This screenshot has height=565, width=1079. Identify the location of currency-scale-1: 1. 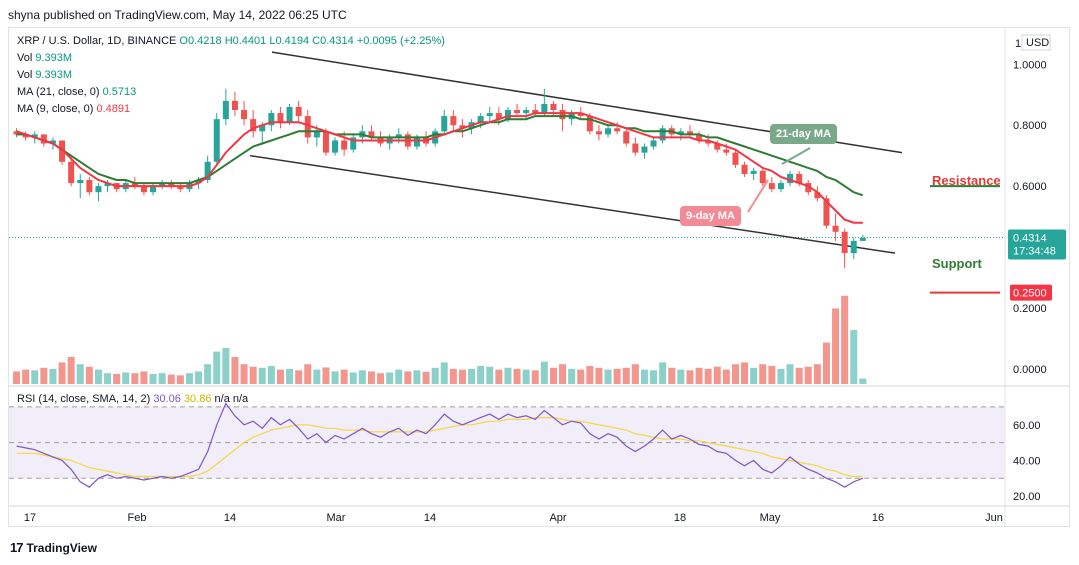
(1018, 44).